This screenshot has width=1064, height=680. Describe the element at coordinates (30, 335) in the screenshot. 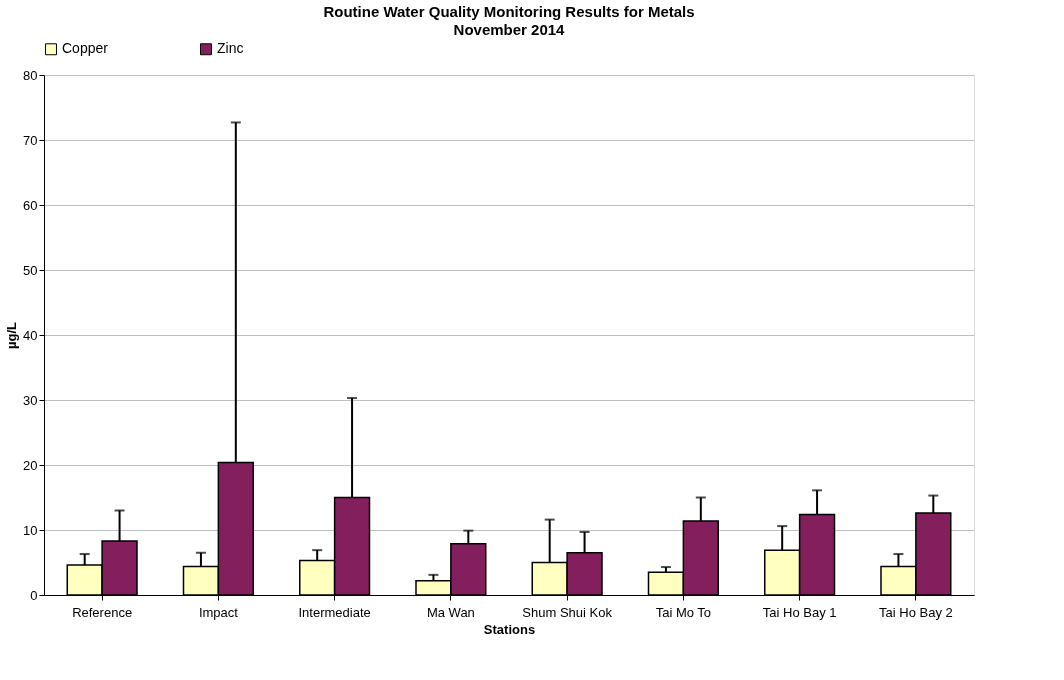

I see `y-tick-label: 40` at that location.